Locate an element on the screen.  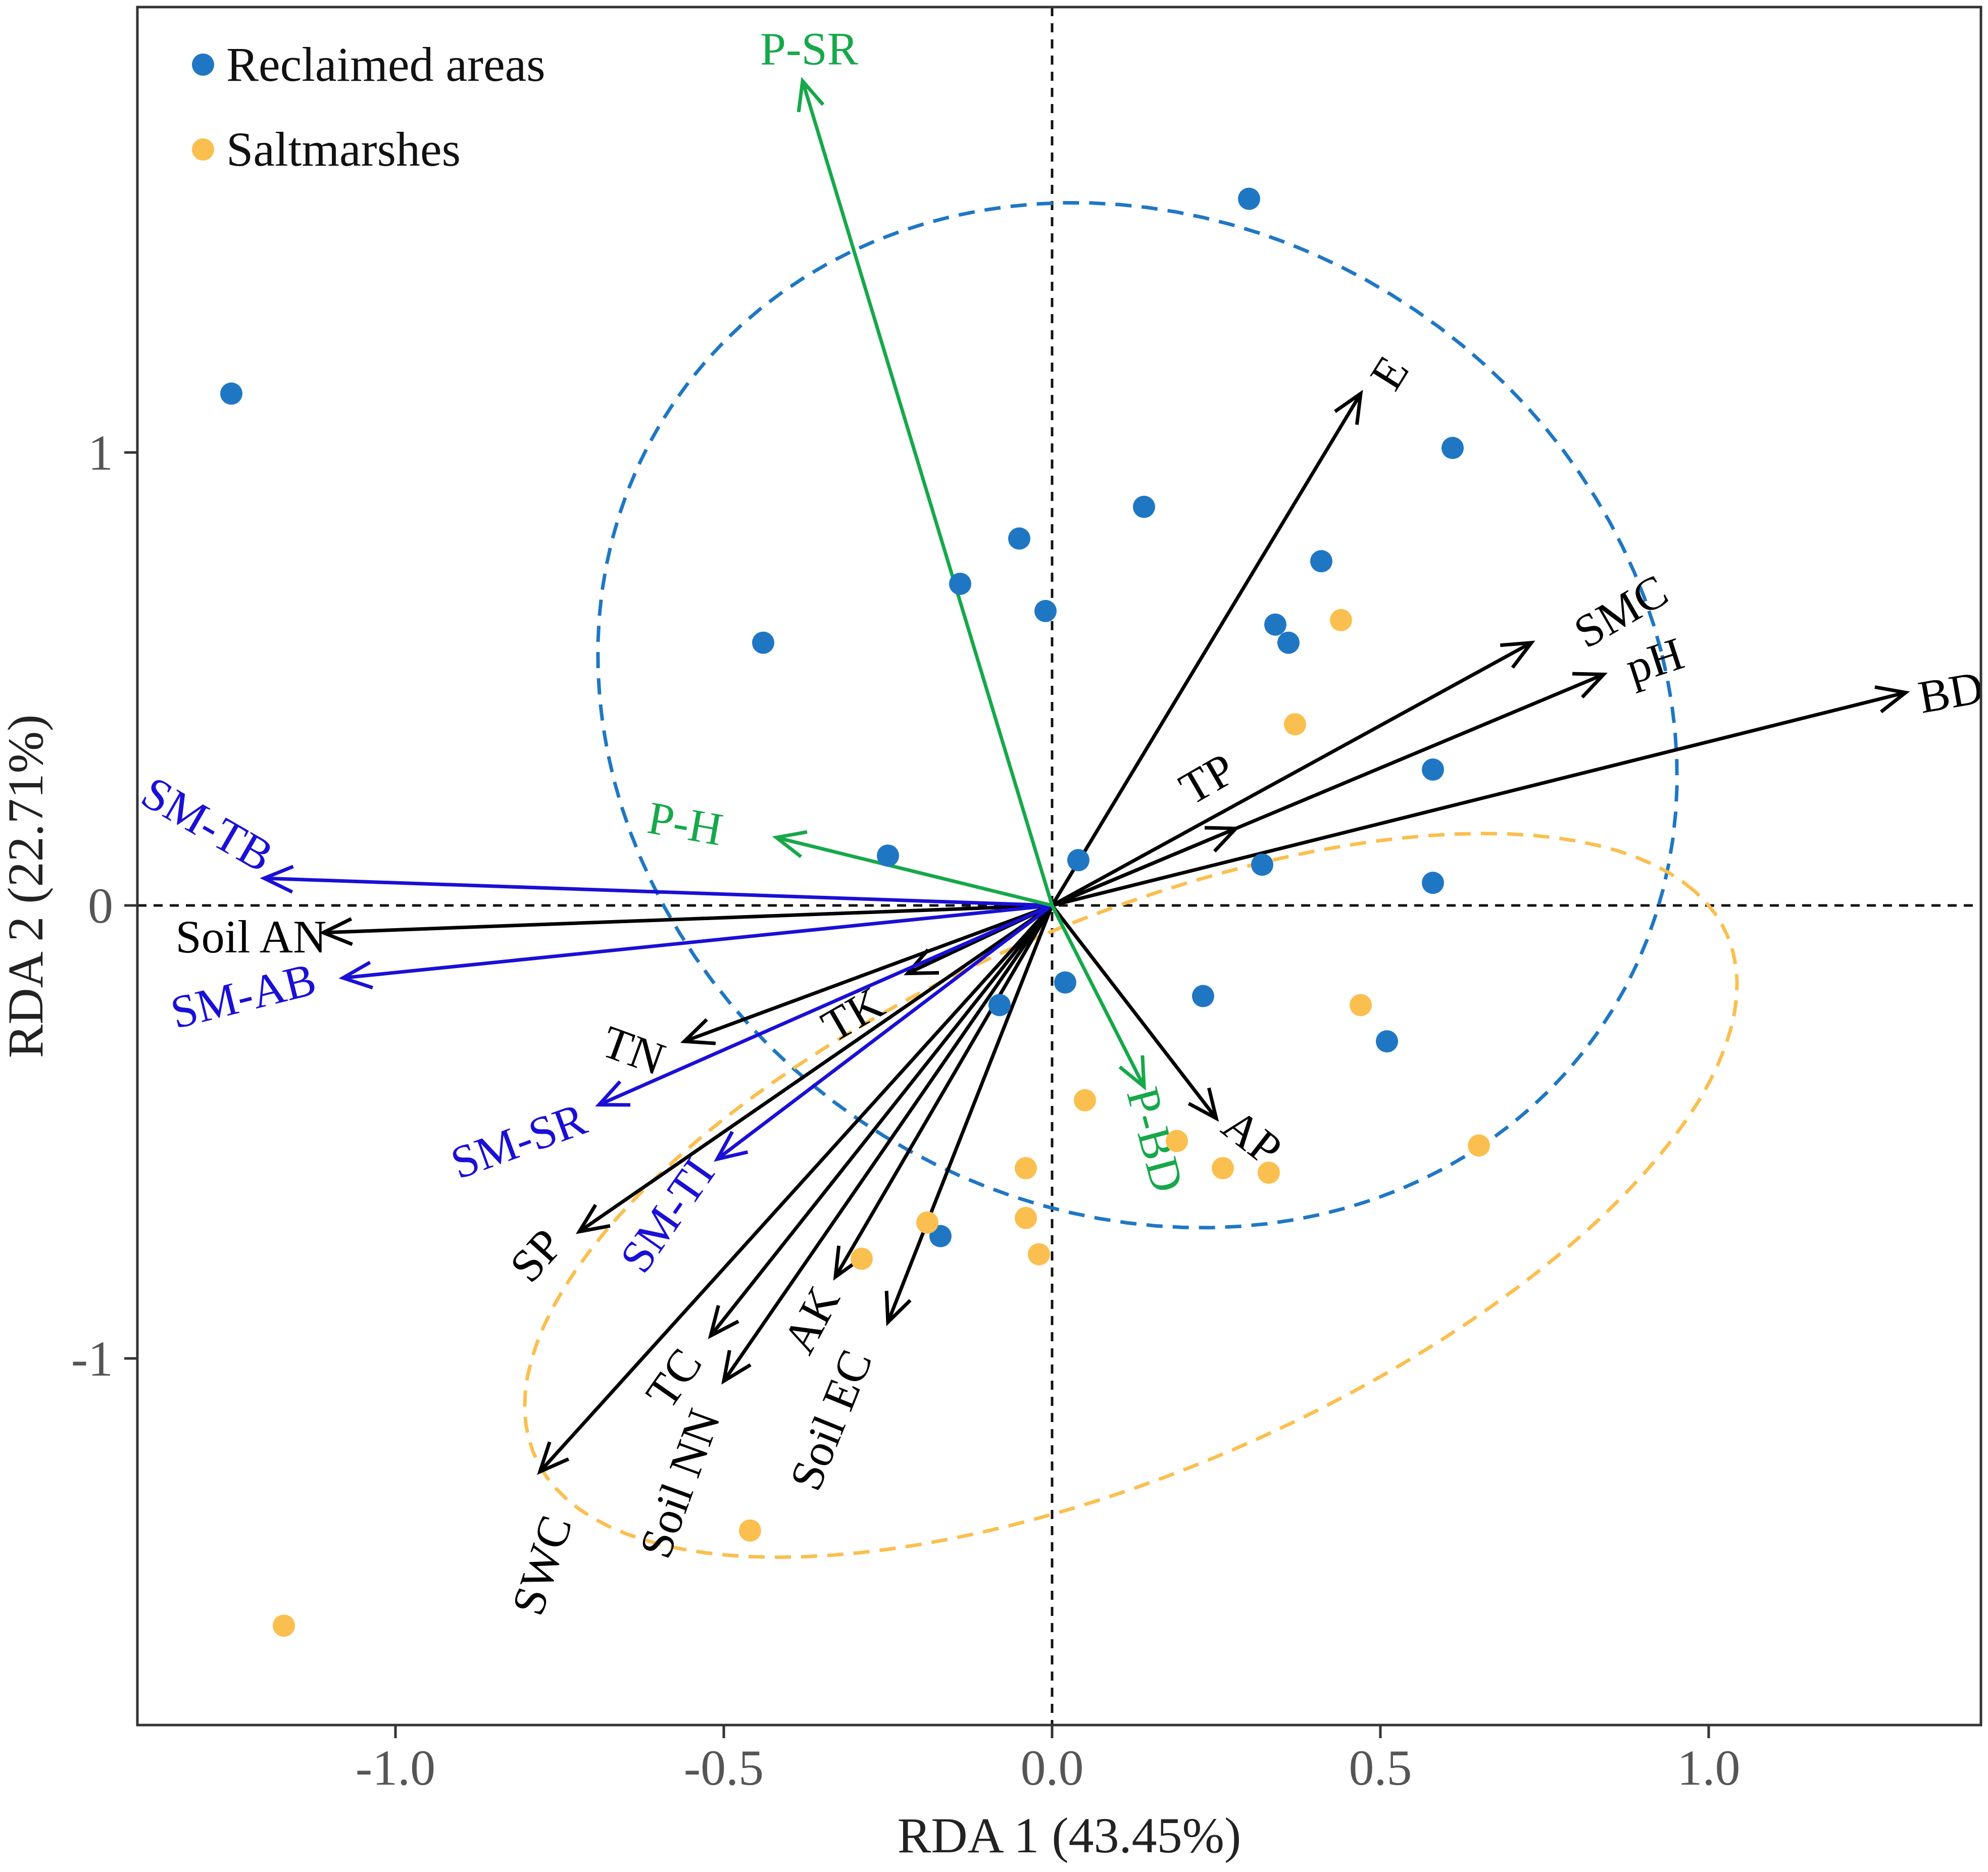
arrow-label-tp: TP is located at coordinates (1207, 779).